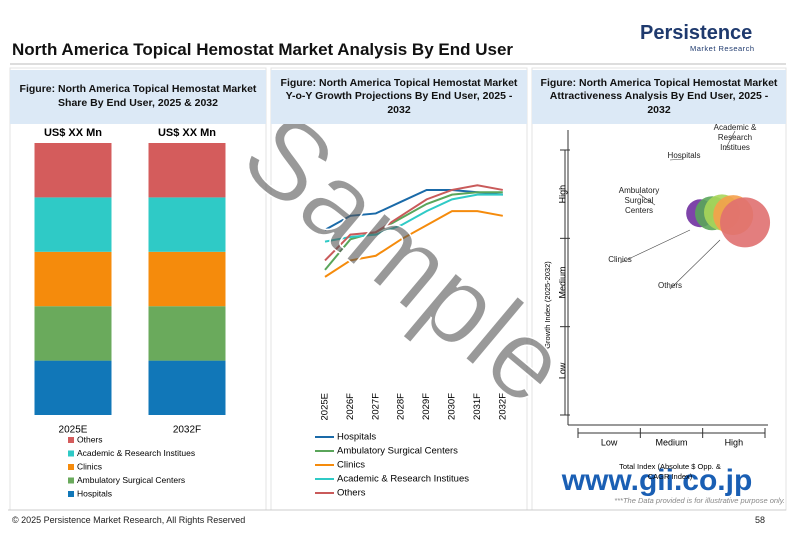 The width and height of the screenshot is (792, 540). I want to click on bubble-label: Ambulatory Surgical Centers, so click(639, 200).